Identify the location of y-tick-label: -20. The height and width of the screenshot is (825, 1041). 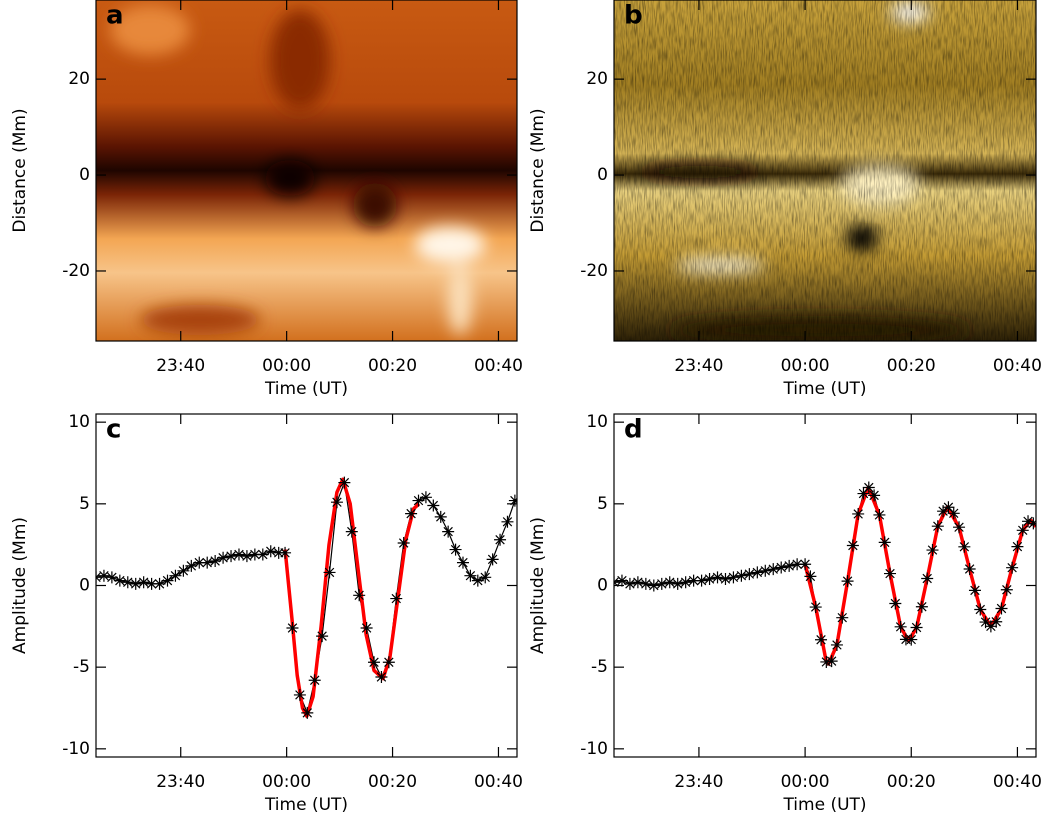
(594, 271).